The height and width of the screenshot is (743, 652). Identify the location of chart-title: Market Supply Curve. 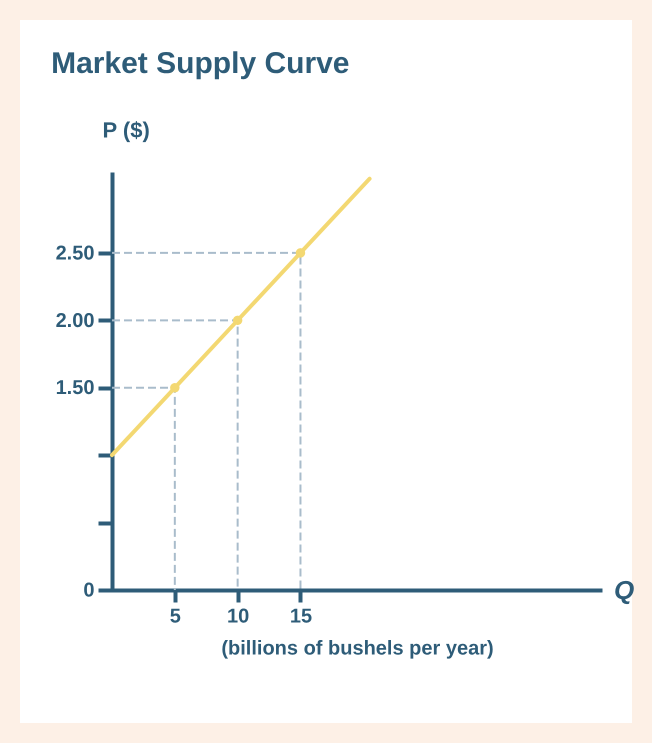
(200, 63).